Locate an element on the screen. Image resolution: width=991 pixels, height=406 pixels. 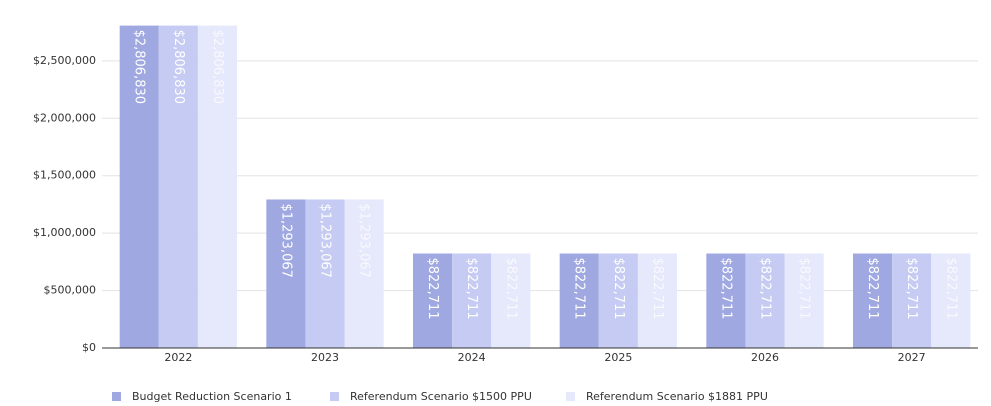
x-tick-label: 2027 is located at coordinates (912, 357).